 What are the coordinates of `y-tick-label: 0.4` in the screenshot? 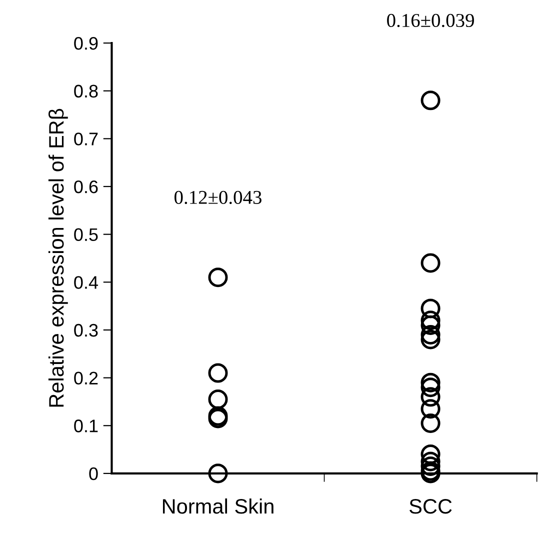 It's located at (86, 282).